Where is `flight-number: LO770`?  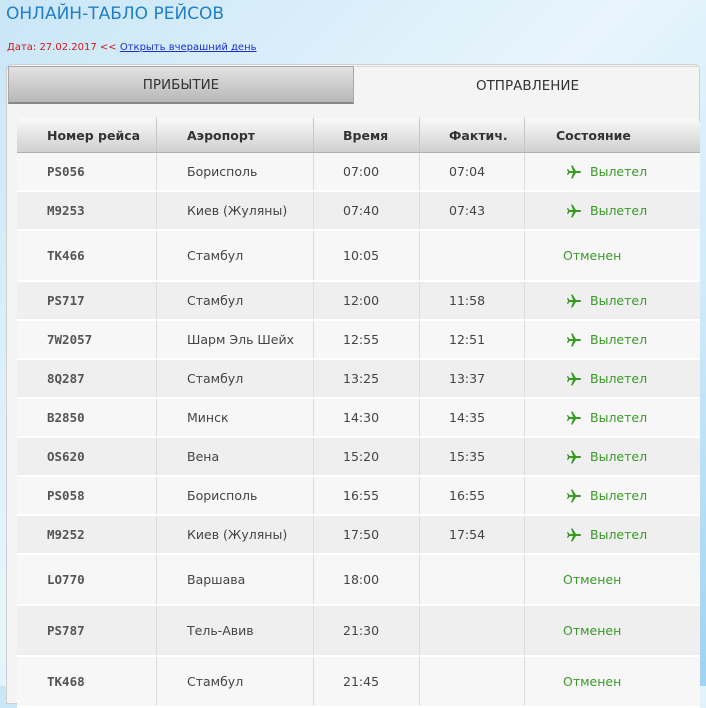 flight-number: LO770 is located at coordinates (87, 579).